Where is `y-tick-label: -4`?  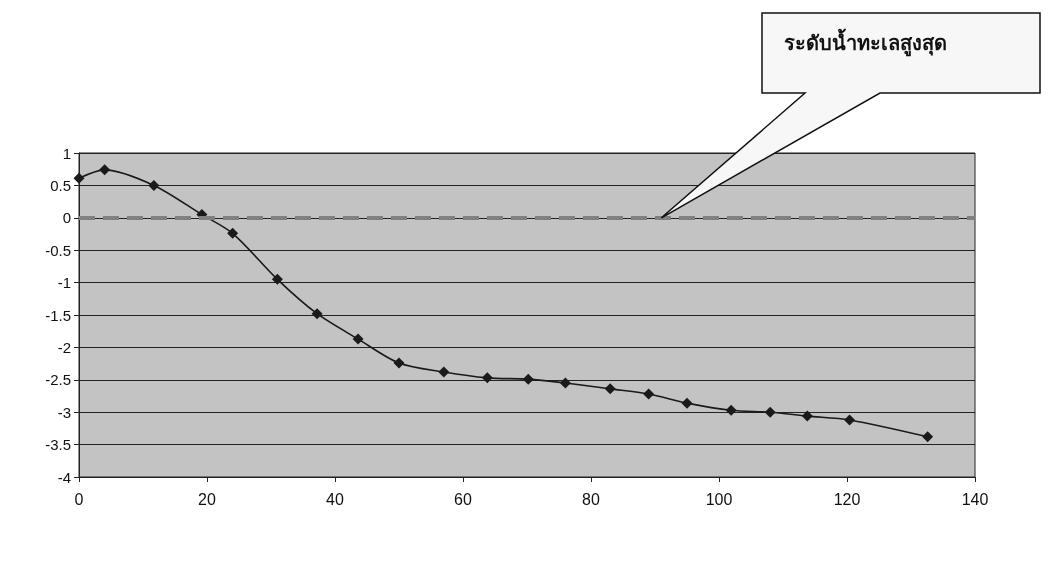
y-tick-label: -4 is located at coordinates (64, 477).